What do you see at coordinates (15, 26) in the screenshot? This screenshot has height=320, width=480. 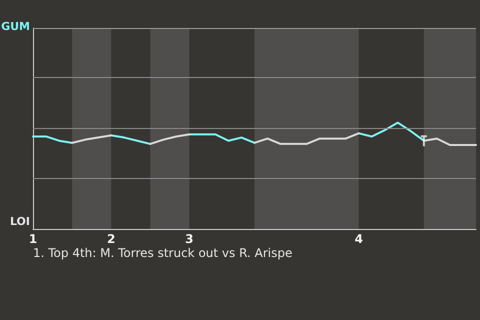 I see `text: GUM` at bounding box center [15, 26].